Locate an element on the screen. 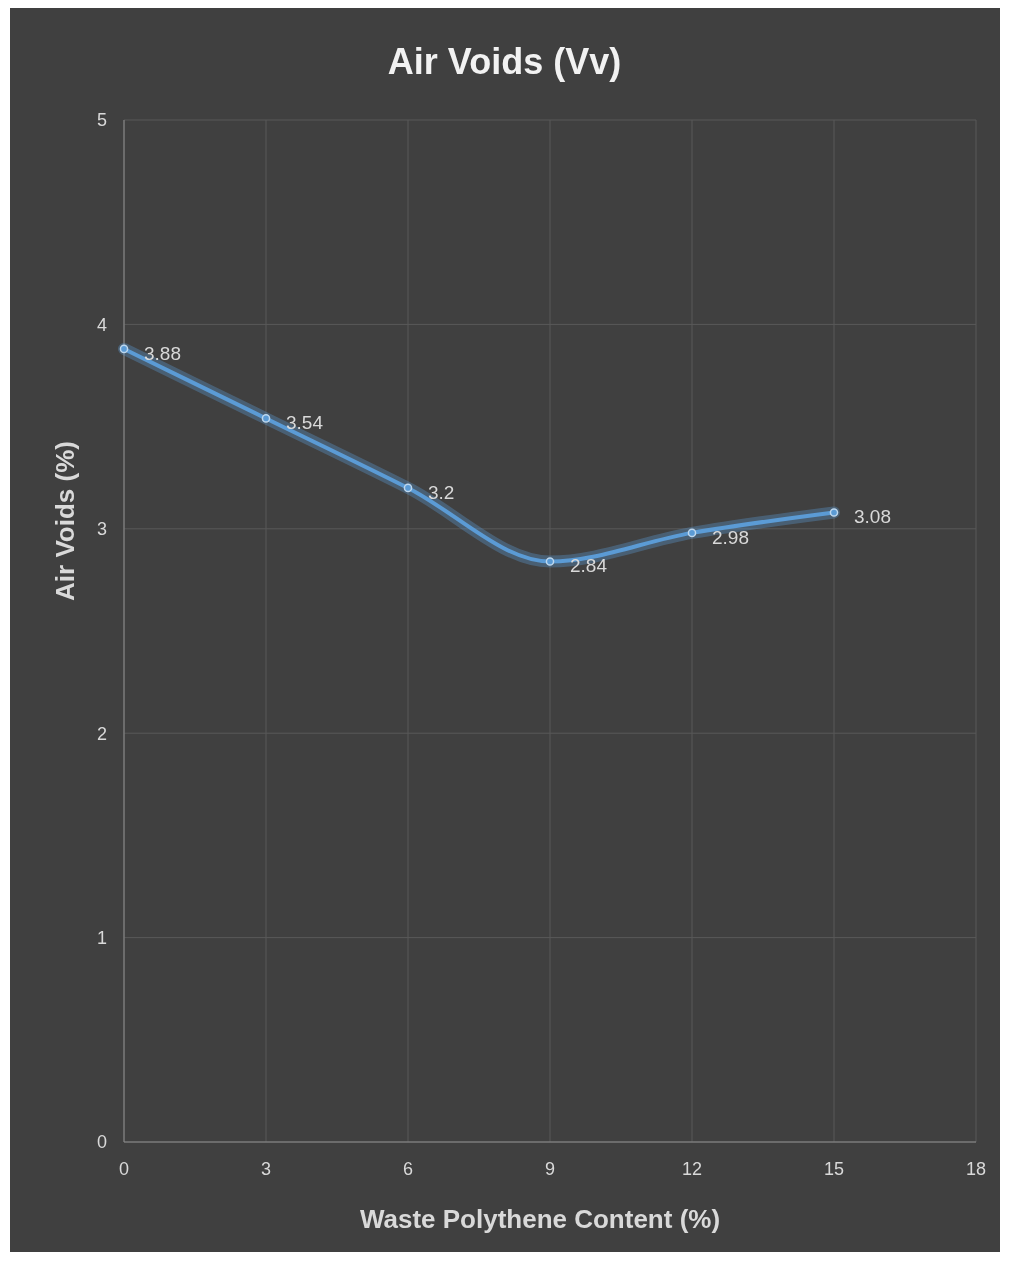 Image resolution: width=1009 pixels, height=1262 pixels. y-tick-label: 4 is located at coordinates (102, 324).